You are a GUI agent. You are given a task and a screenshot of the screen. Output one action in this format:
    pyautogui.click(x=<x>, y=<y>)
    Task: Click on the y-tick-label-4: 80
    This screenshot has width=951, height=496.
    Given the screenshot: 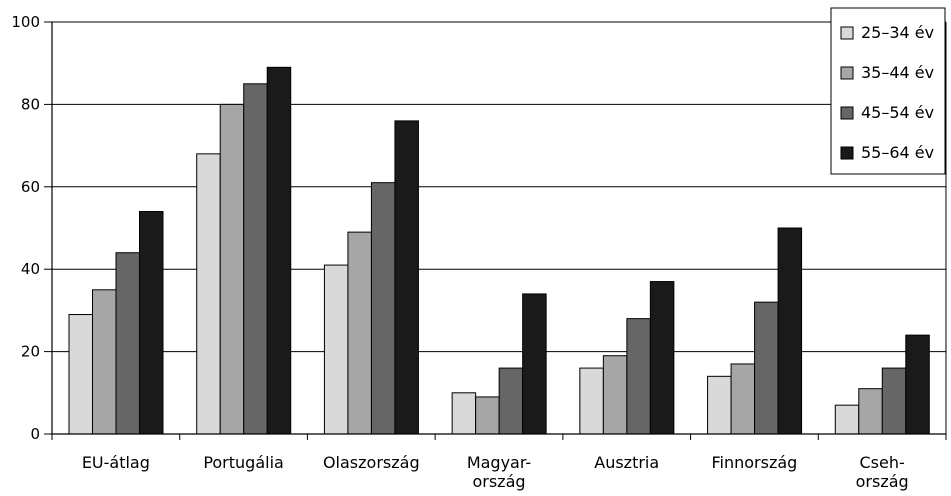 What is the action you would take?
    pyautogui.click(x=30, y=104)
    